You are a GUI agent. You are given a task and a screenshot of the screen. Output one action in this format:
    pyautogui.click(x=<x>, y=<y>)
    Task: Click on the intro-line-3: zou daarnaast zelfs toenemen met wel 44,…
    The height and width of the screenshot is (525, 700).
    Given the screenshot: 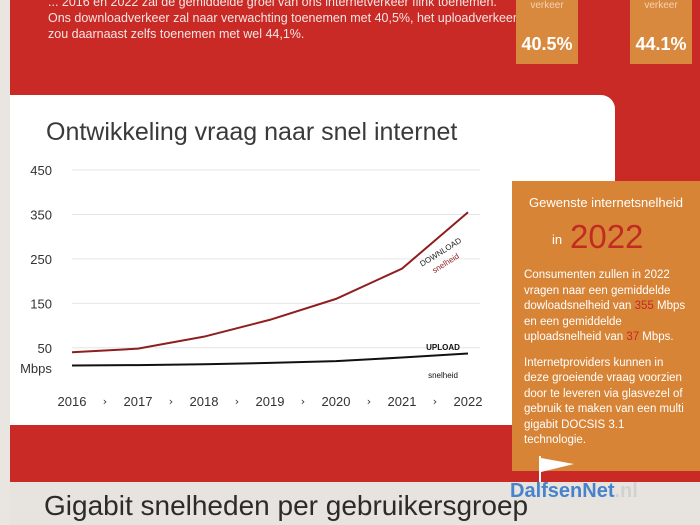 What is the action you would take?
    pyautogui.click(x=176, y=34)
    